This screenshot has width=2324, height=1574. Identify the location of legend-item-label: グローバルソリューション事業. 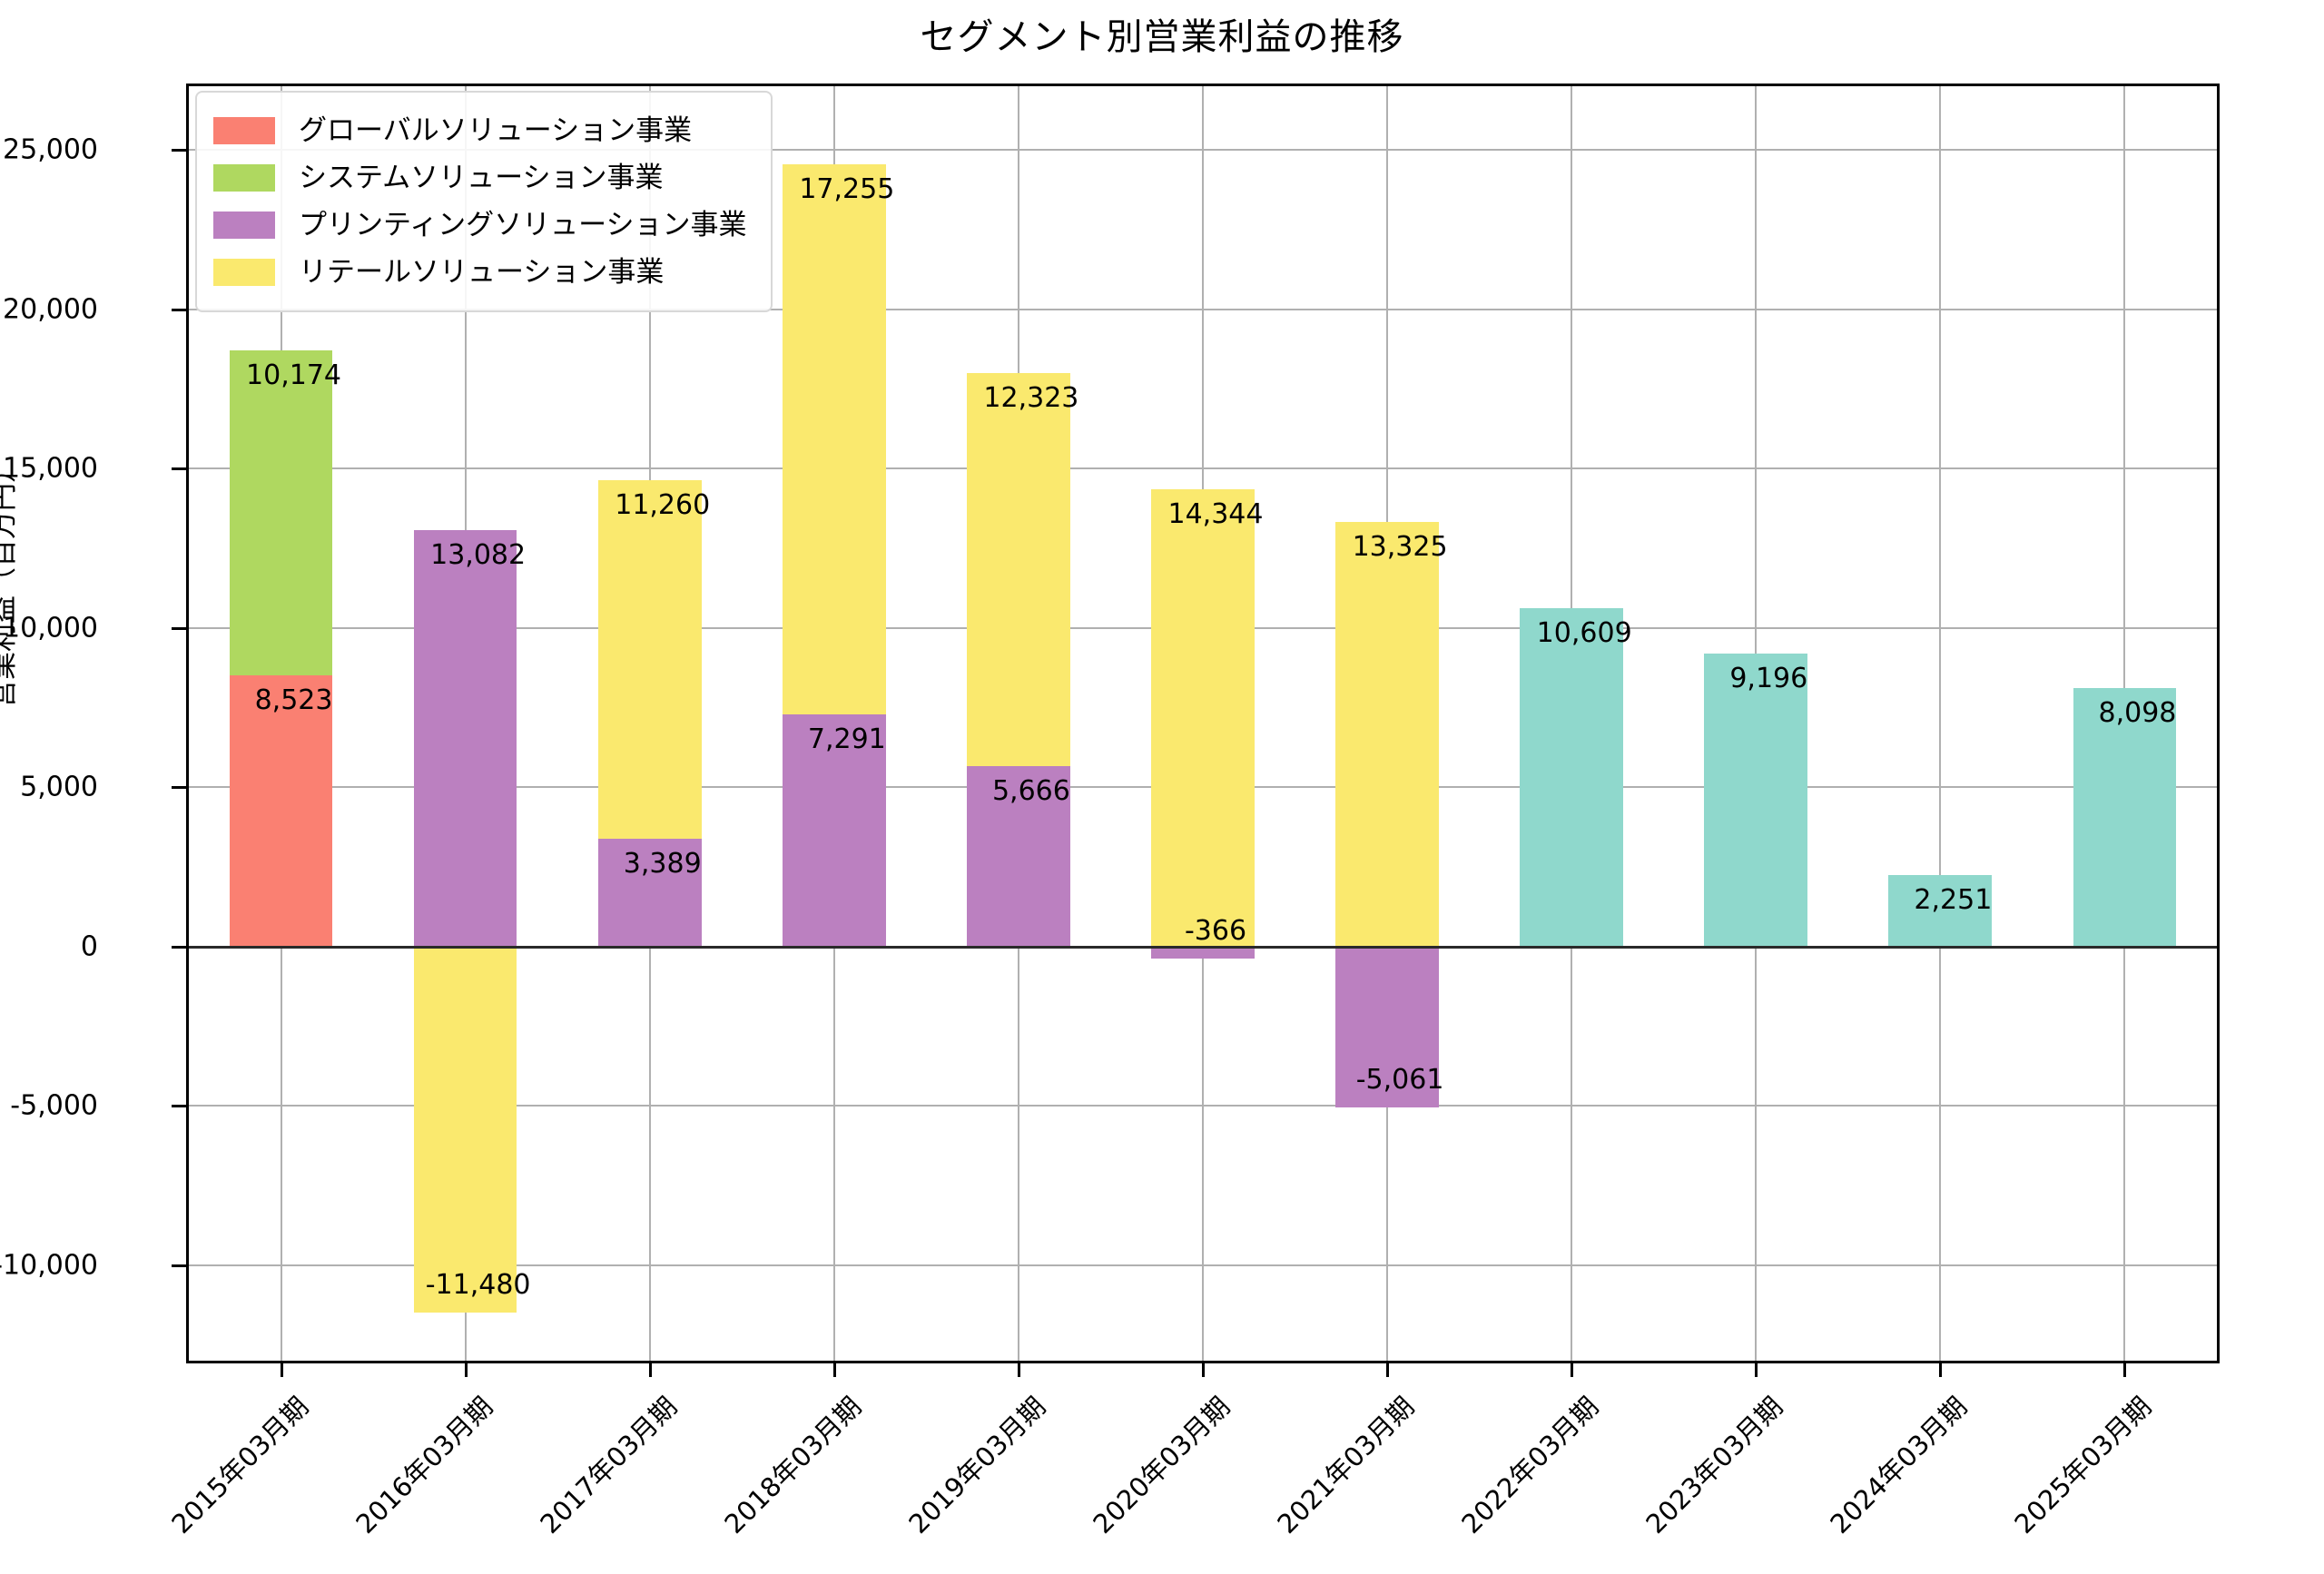
(496, 130).